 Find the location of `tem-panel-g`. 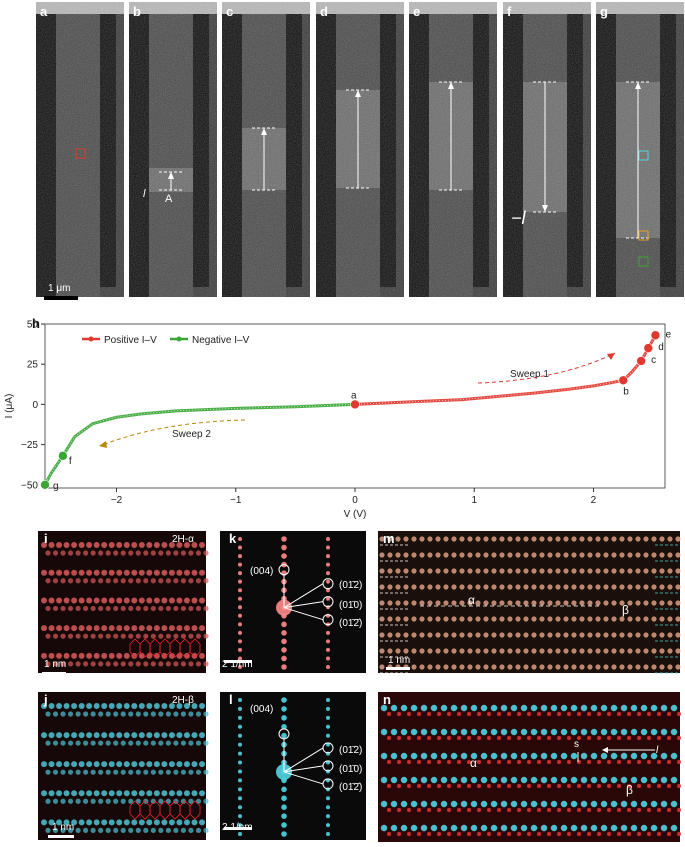

tem-panel-g is located at coordinates (640, 149).